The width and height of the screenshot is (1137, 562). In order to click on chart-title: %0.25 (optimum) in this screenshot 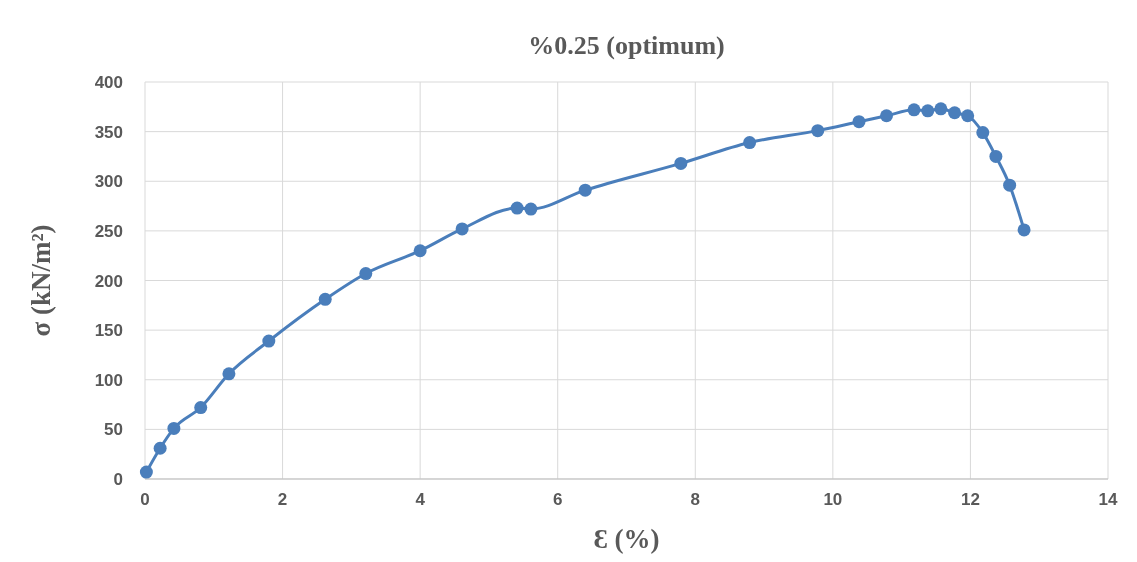, I will do `click(626, 45)`.